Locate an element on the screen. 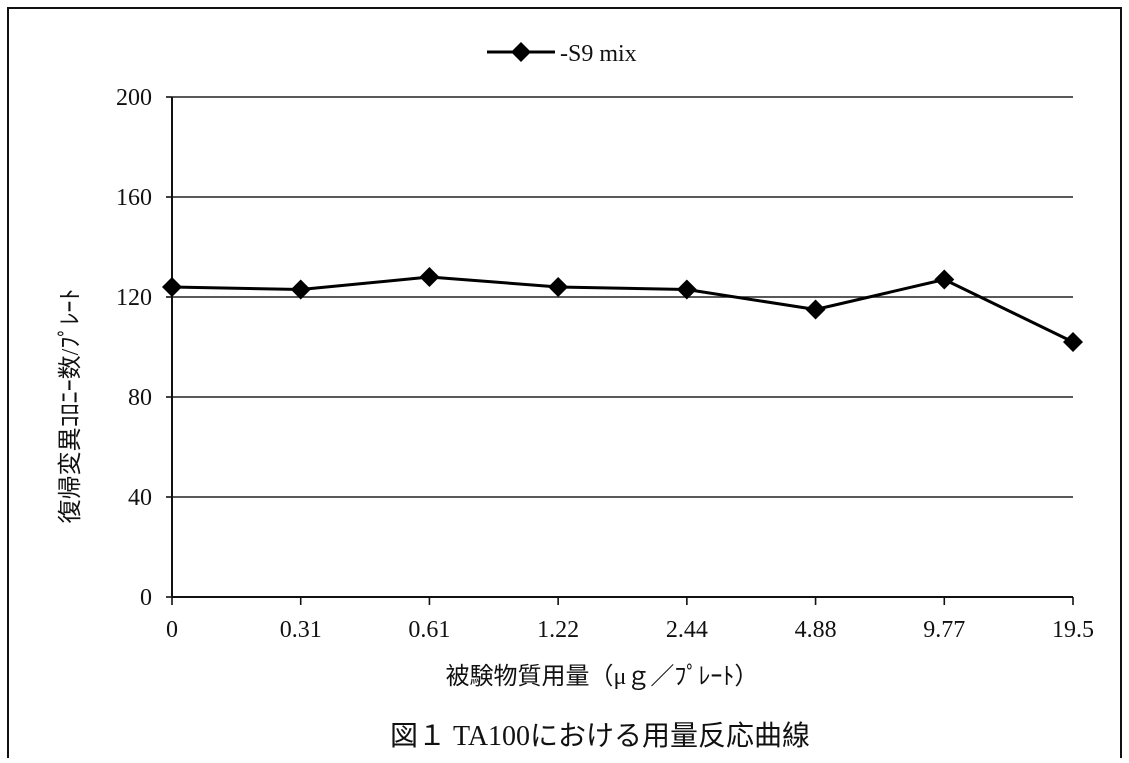 This screenshot has height=763, width=1129. y-tick-label-160: 160 is located at coordinates (134, 198).